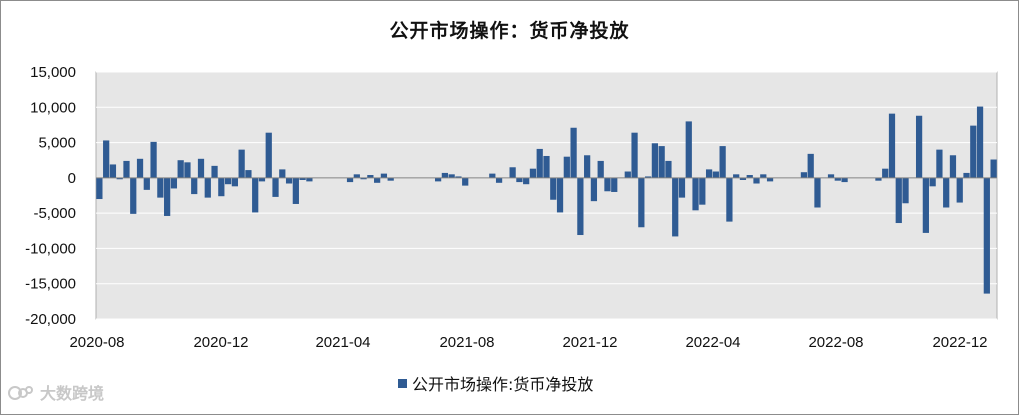 This screenshot has width=1019, height=415. I want to click on x-tick-label: 2022-12, so click(959, 342).